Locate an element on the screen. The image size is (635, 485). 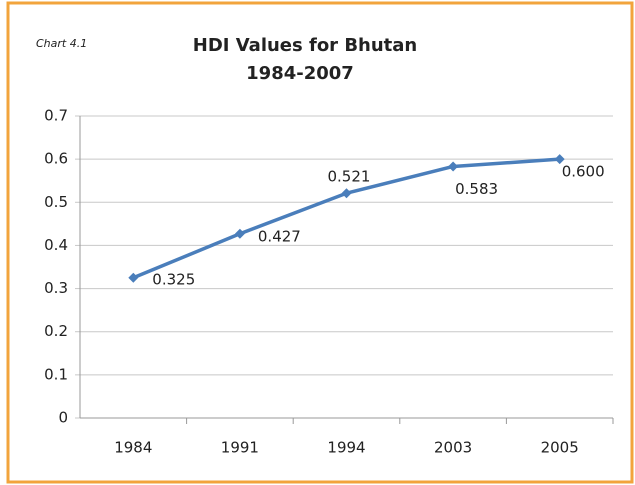
y-tick-label: 0.2 is located at coordinates (56, 331).